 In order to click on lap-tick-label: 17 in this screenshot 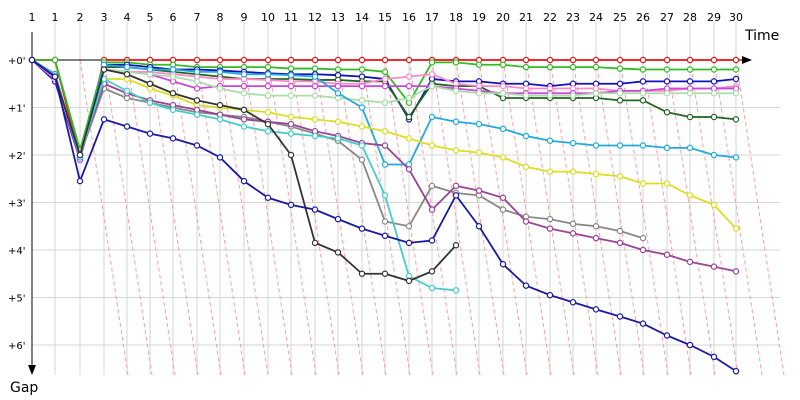, I will do `click(432, 17)`.